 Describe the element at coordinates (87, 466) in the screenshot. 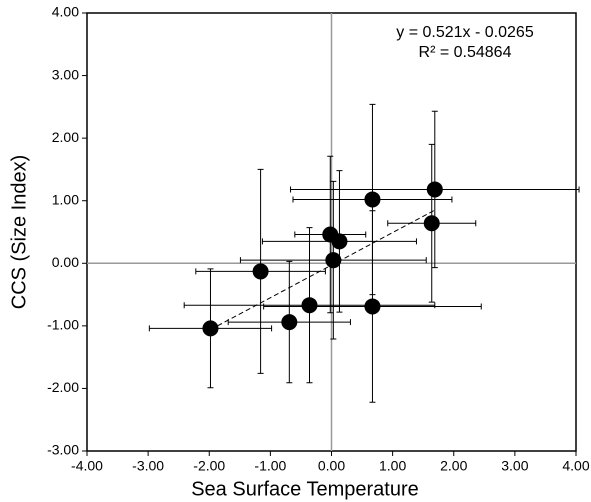

I see `x-tick-label: -4.00` at that location.